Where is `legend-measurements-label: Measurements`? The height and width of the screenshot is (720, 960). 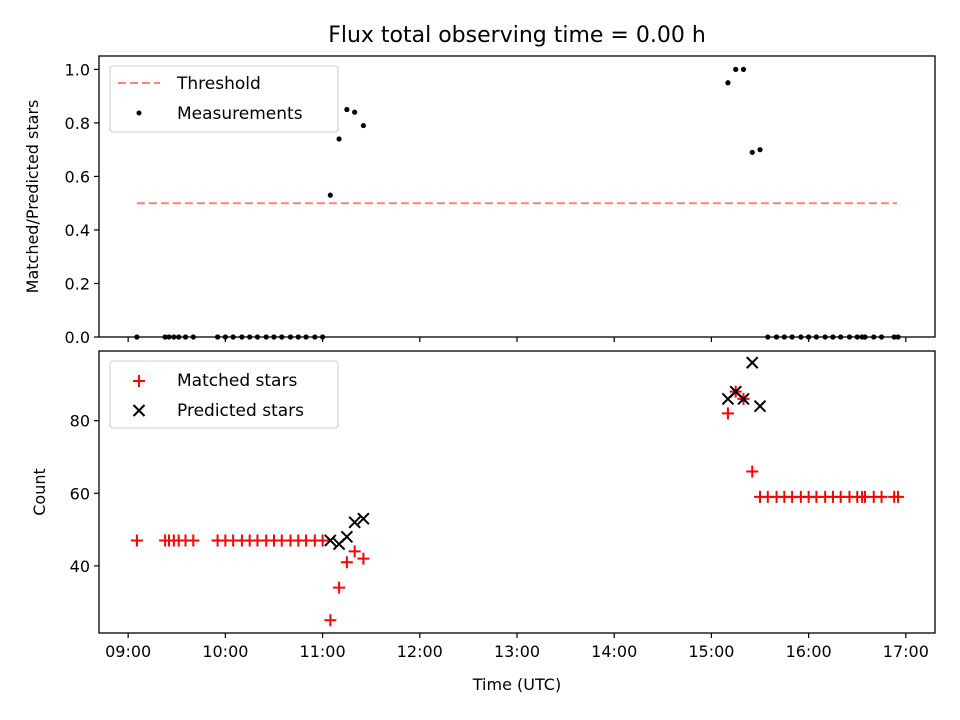 legend-measurements-label: Measurements is located at coordinates (240, 114).